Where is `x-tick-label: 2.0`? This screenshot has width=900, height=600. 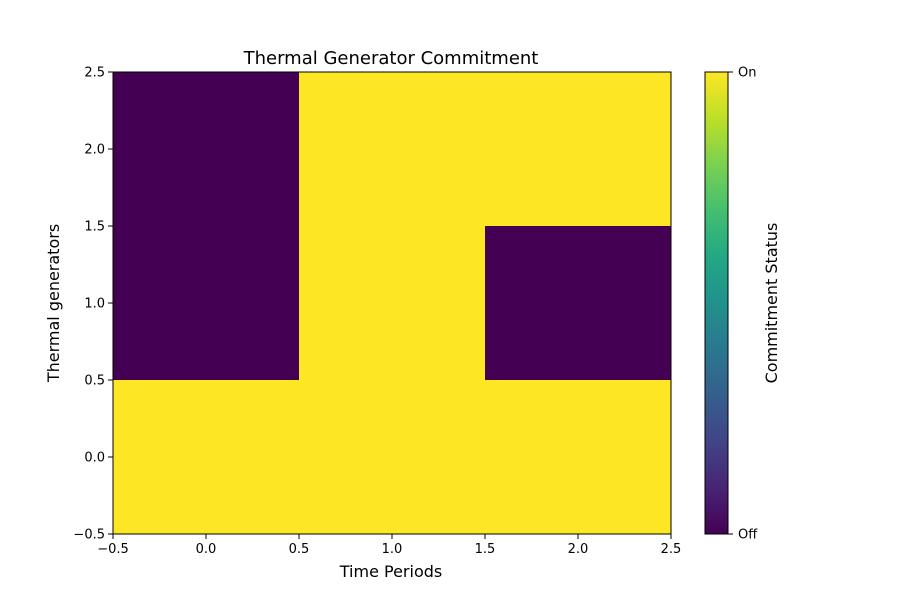
x-tick-label: 2.0 is located at coordinates (578, 549).